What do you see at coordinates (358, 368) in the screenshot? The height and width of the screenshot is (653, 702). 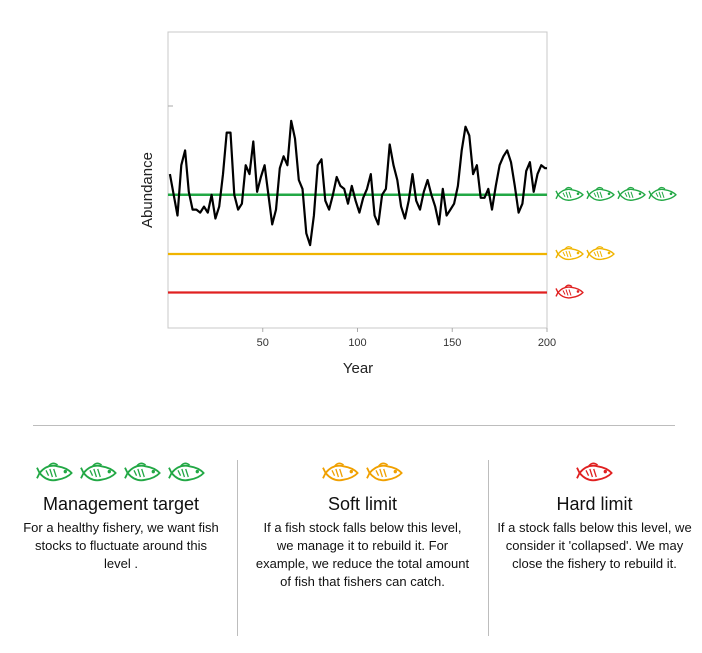 I see `x-axis-label: Year` at bounding box center [358, 368].